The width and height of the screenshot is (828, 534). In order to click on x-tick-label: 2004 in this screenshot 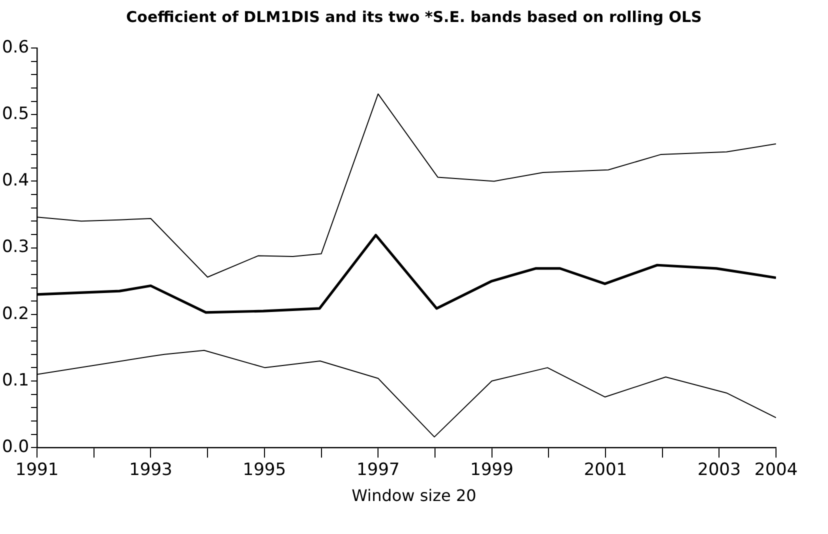, I will do `click(776, 470)`.